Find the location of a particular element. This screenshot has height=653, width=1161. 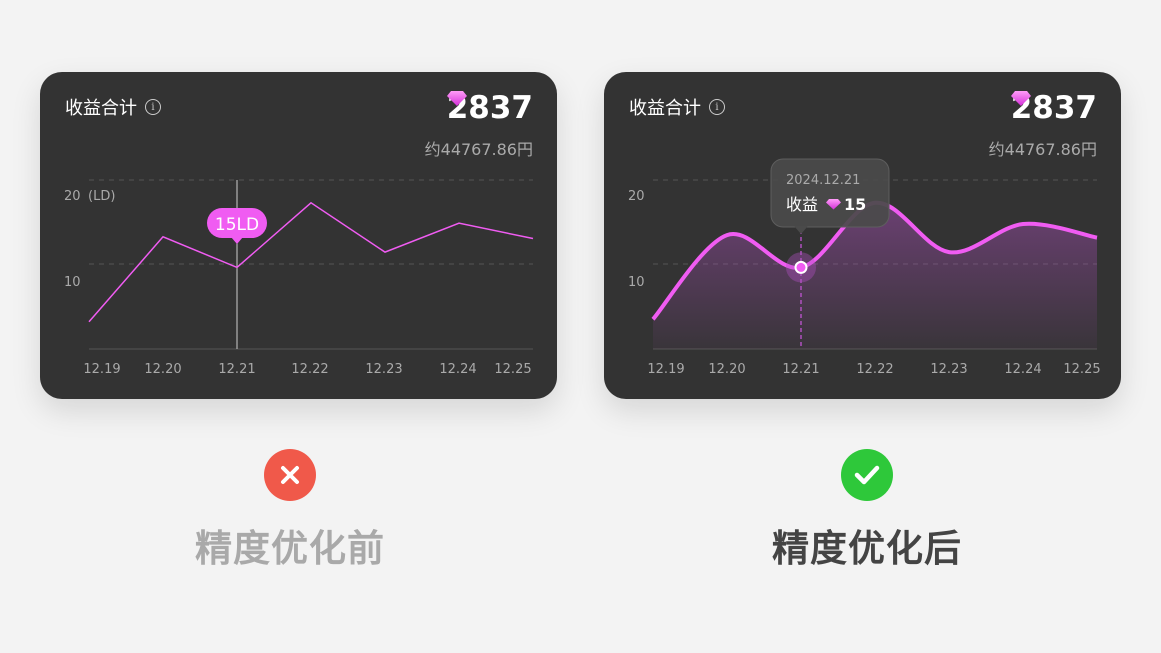

tooltip-value: 15 is located at coordinates (855, 204).